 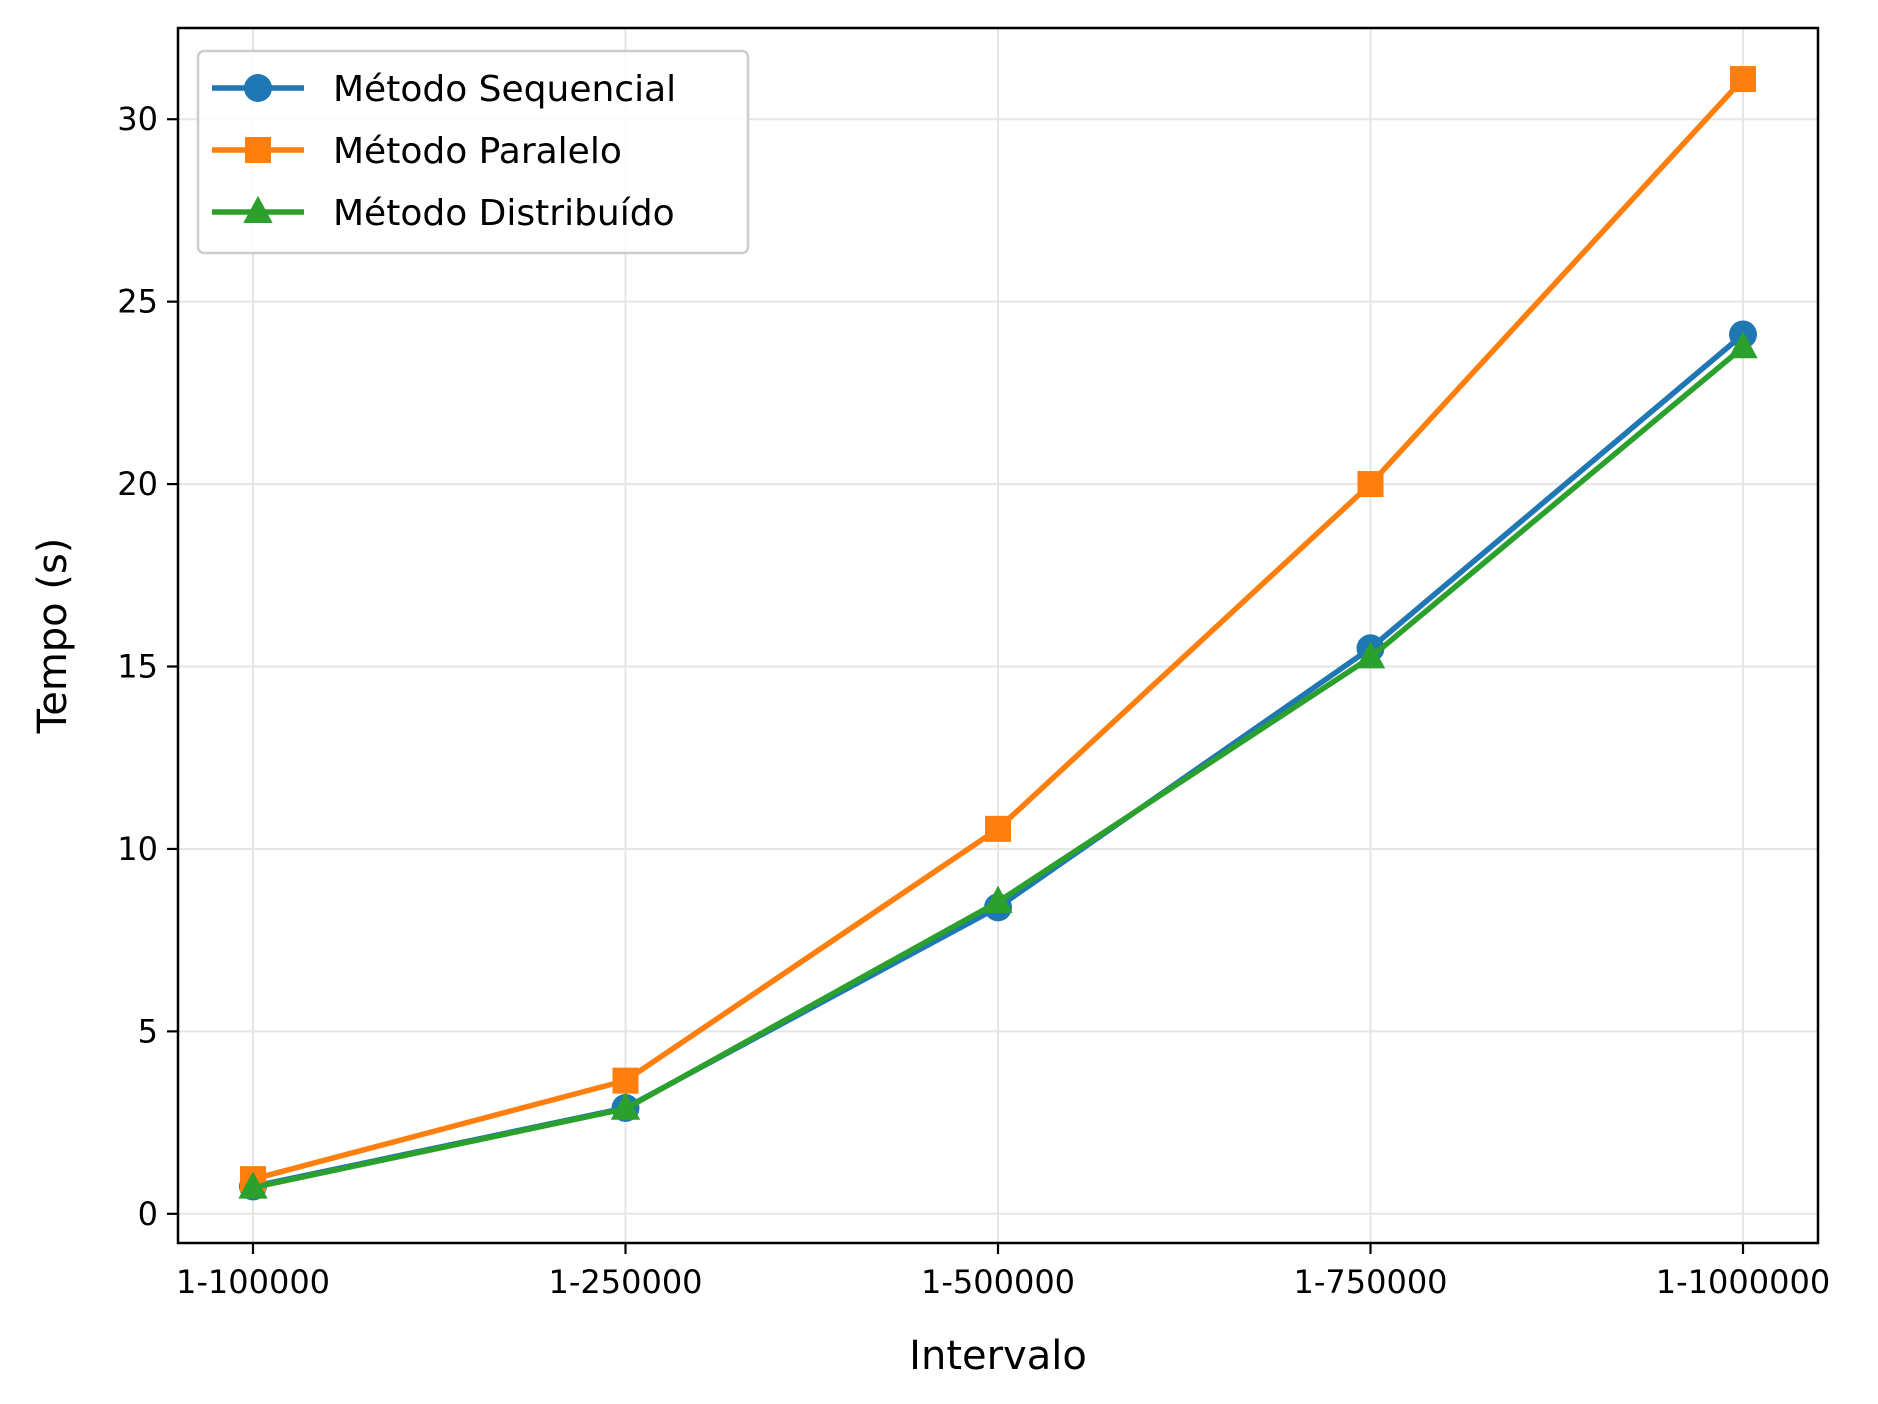 What do you see at coordinates (148, 1214) in the screenshot?
I see `y-tick-label: 0` at bounding box center [148, 1214].